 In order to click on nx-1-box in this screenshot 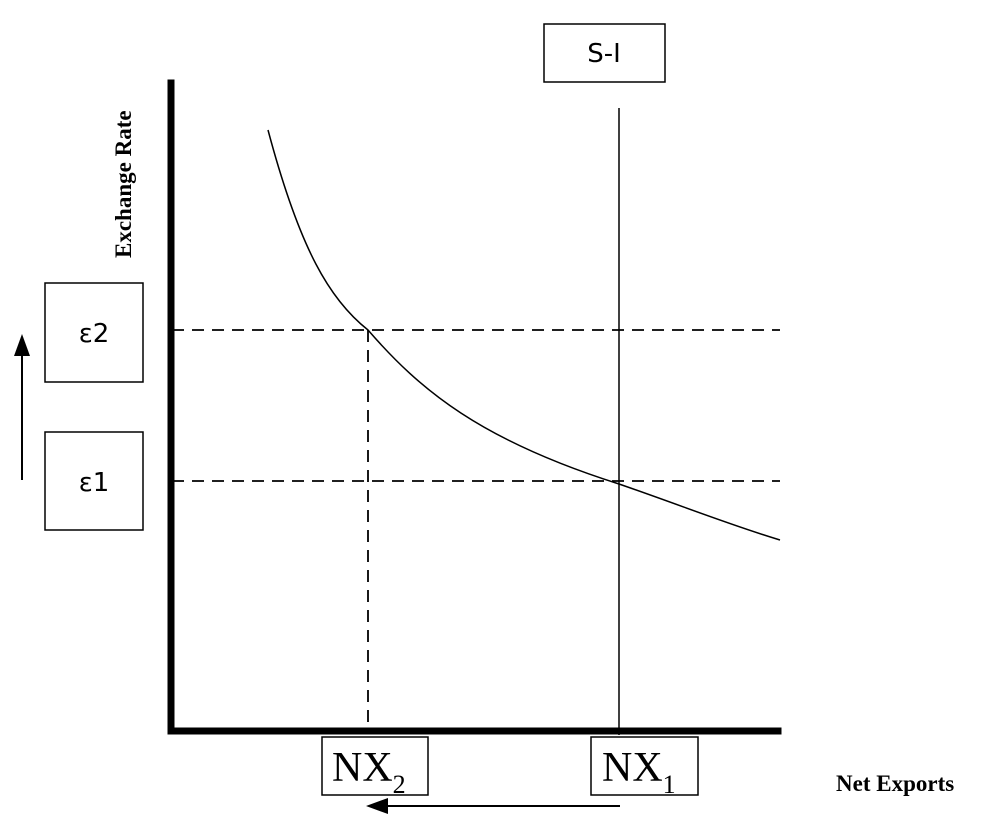, I will do `click(644, 766)`.